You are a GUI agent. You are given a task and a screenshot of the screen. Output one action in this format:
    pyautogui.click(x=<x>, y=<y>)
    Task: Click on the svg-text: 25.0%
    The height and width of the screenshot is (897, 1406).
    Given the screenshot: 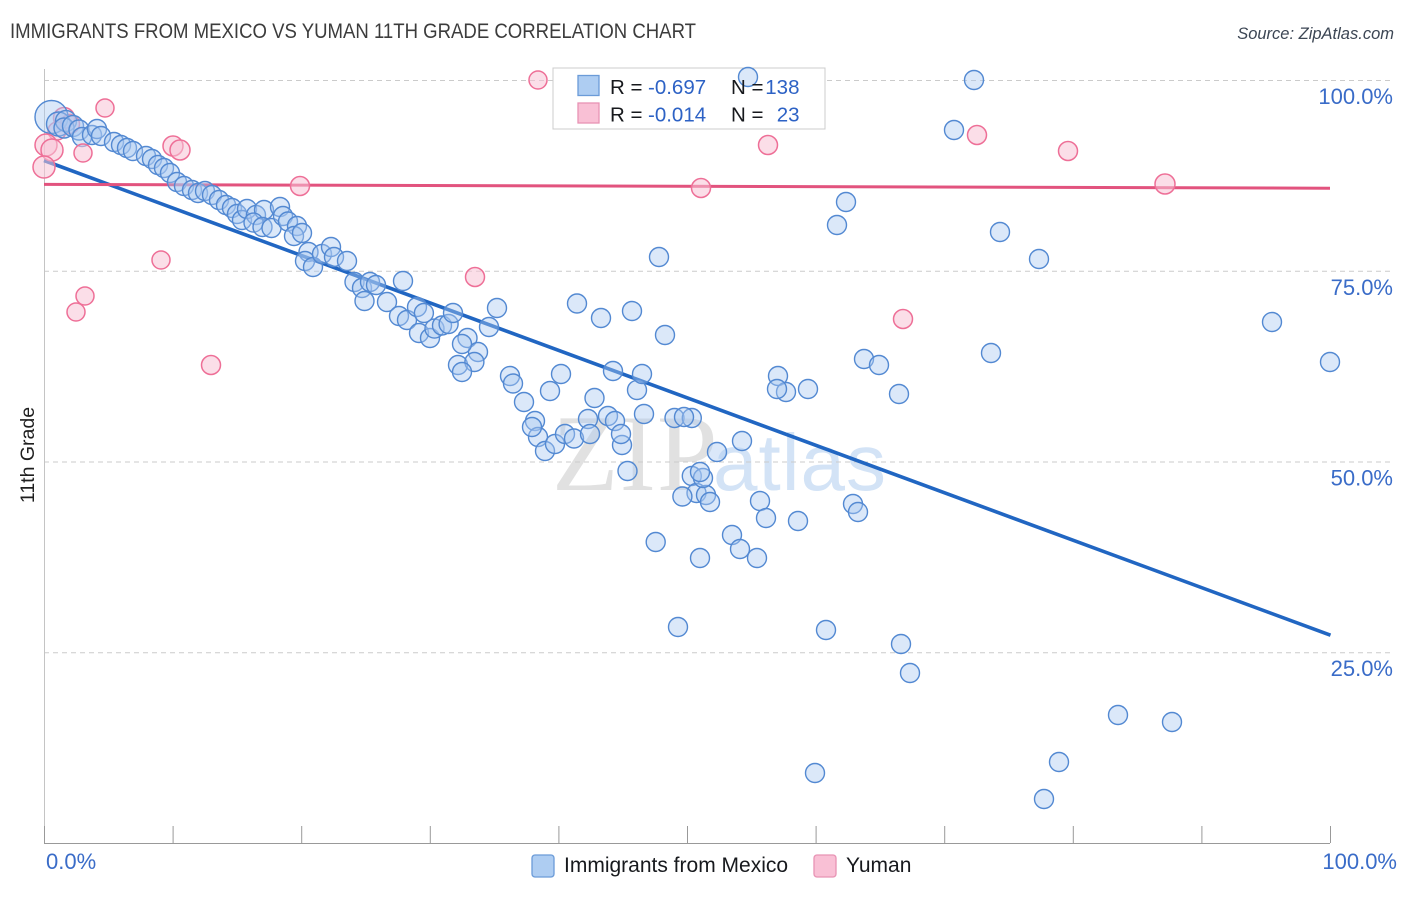 What is the action you would take?
    pyautogui.click(x=1362, y=668)
    